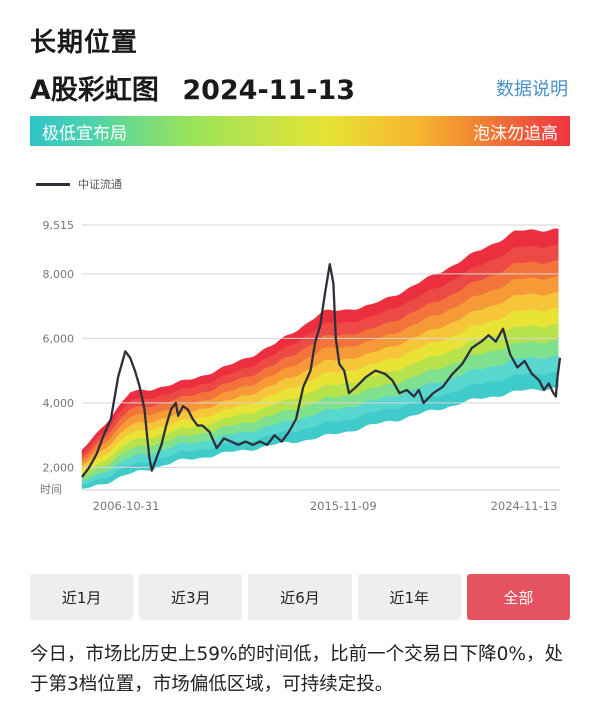 The image size is (600, 727). I want to click on y-tick-label-2: 6,000, so click(59, 338).